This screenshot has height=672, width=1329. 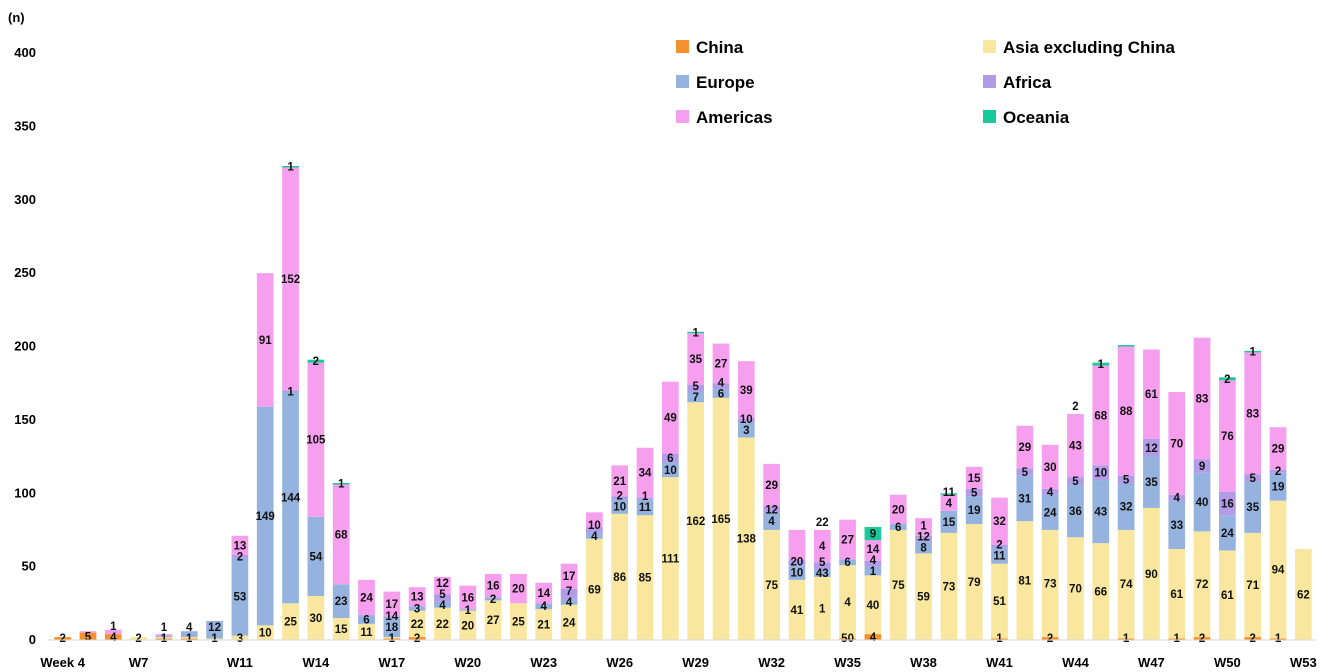 What do you see at coordinates (822, 574) in the screenshot?
I see `data-label: 43` at bounding box center [822, 574].